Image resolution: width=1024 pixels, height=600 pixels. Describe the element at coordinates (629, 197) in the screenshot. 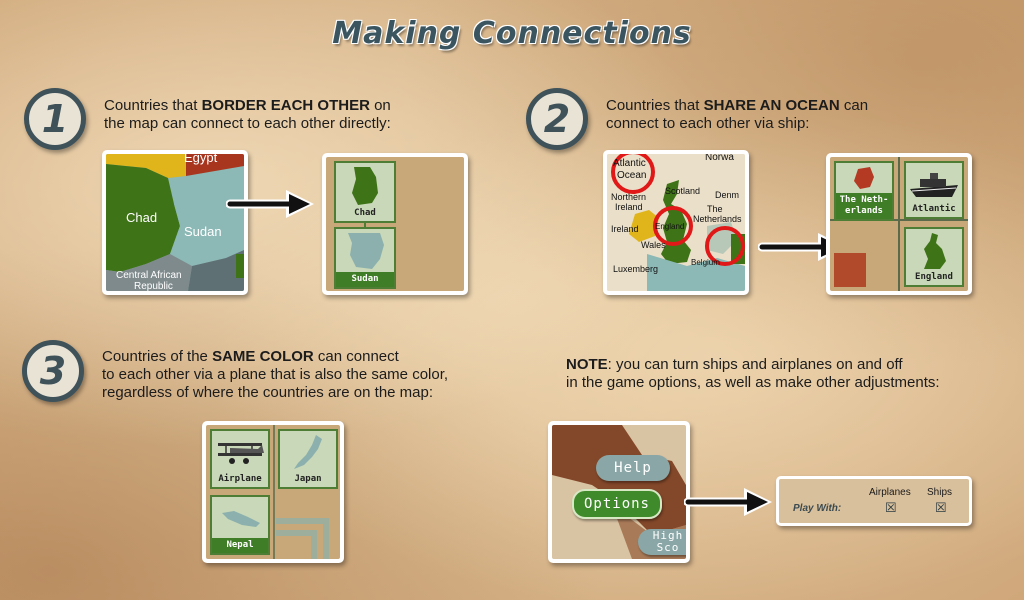

I see `map-label-northern: Northern` at that location.